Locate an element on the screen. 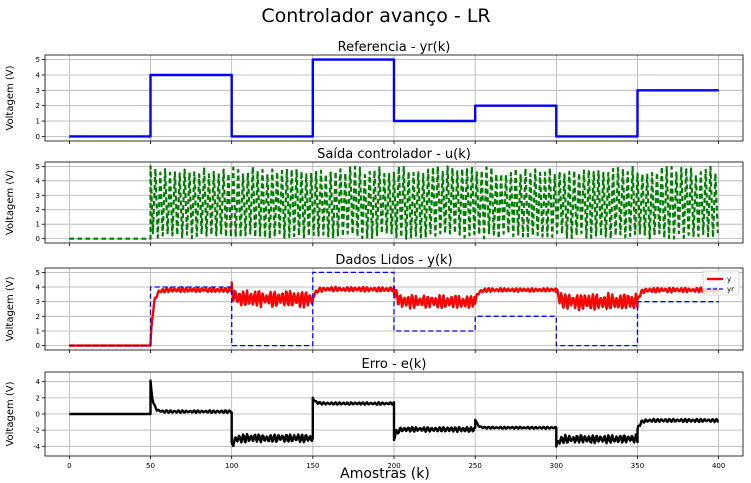 This screenshot has width=751, height=483. legend: y yr is located at coordinates (721, 283).